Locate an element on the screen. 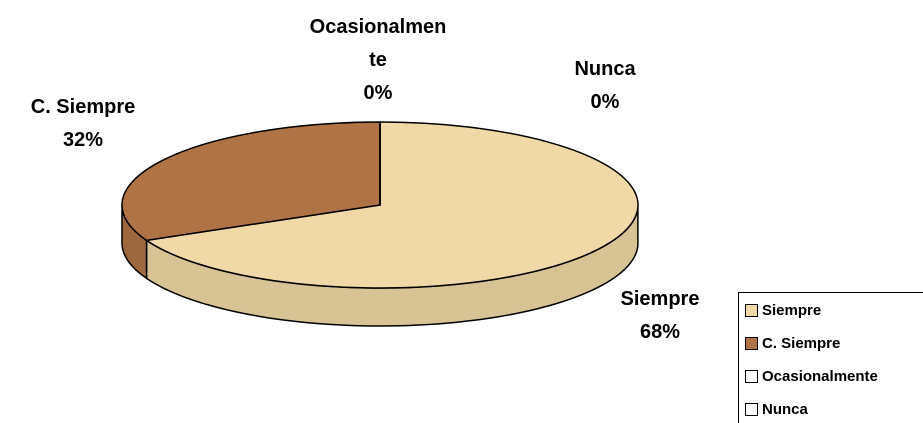  data-label-category: Nunca is located at coordinates (605, 69).